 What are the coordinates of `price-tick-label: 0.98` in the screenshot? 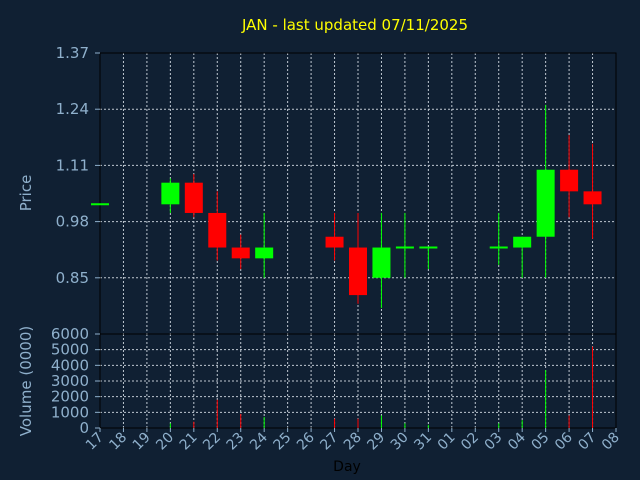 It's located at (72, 222).